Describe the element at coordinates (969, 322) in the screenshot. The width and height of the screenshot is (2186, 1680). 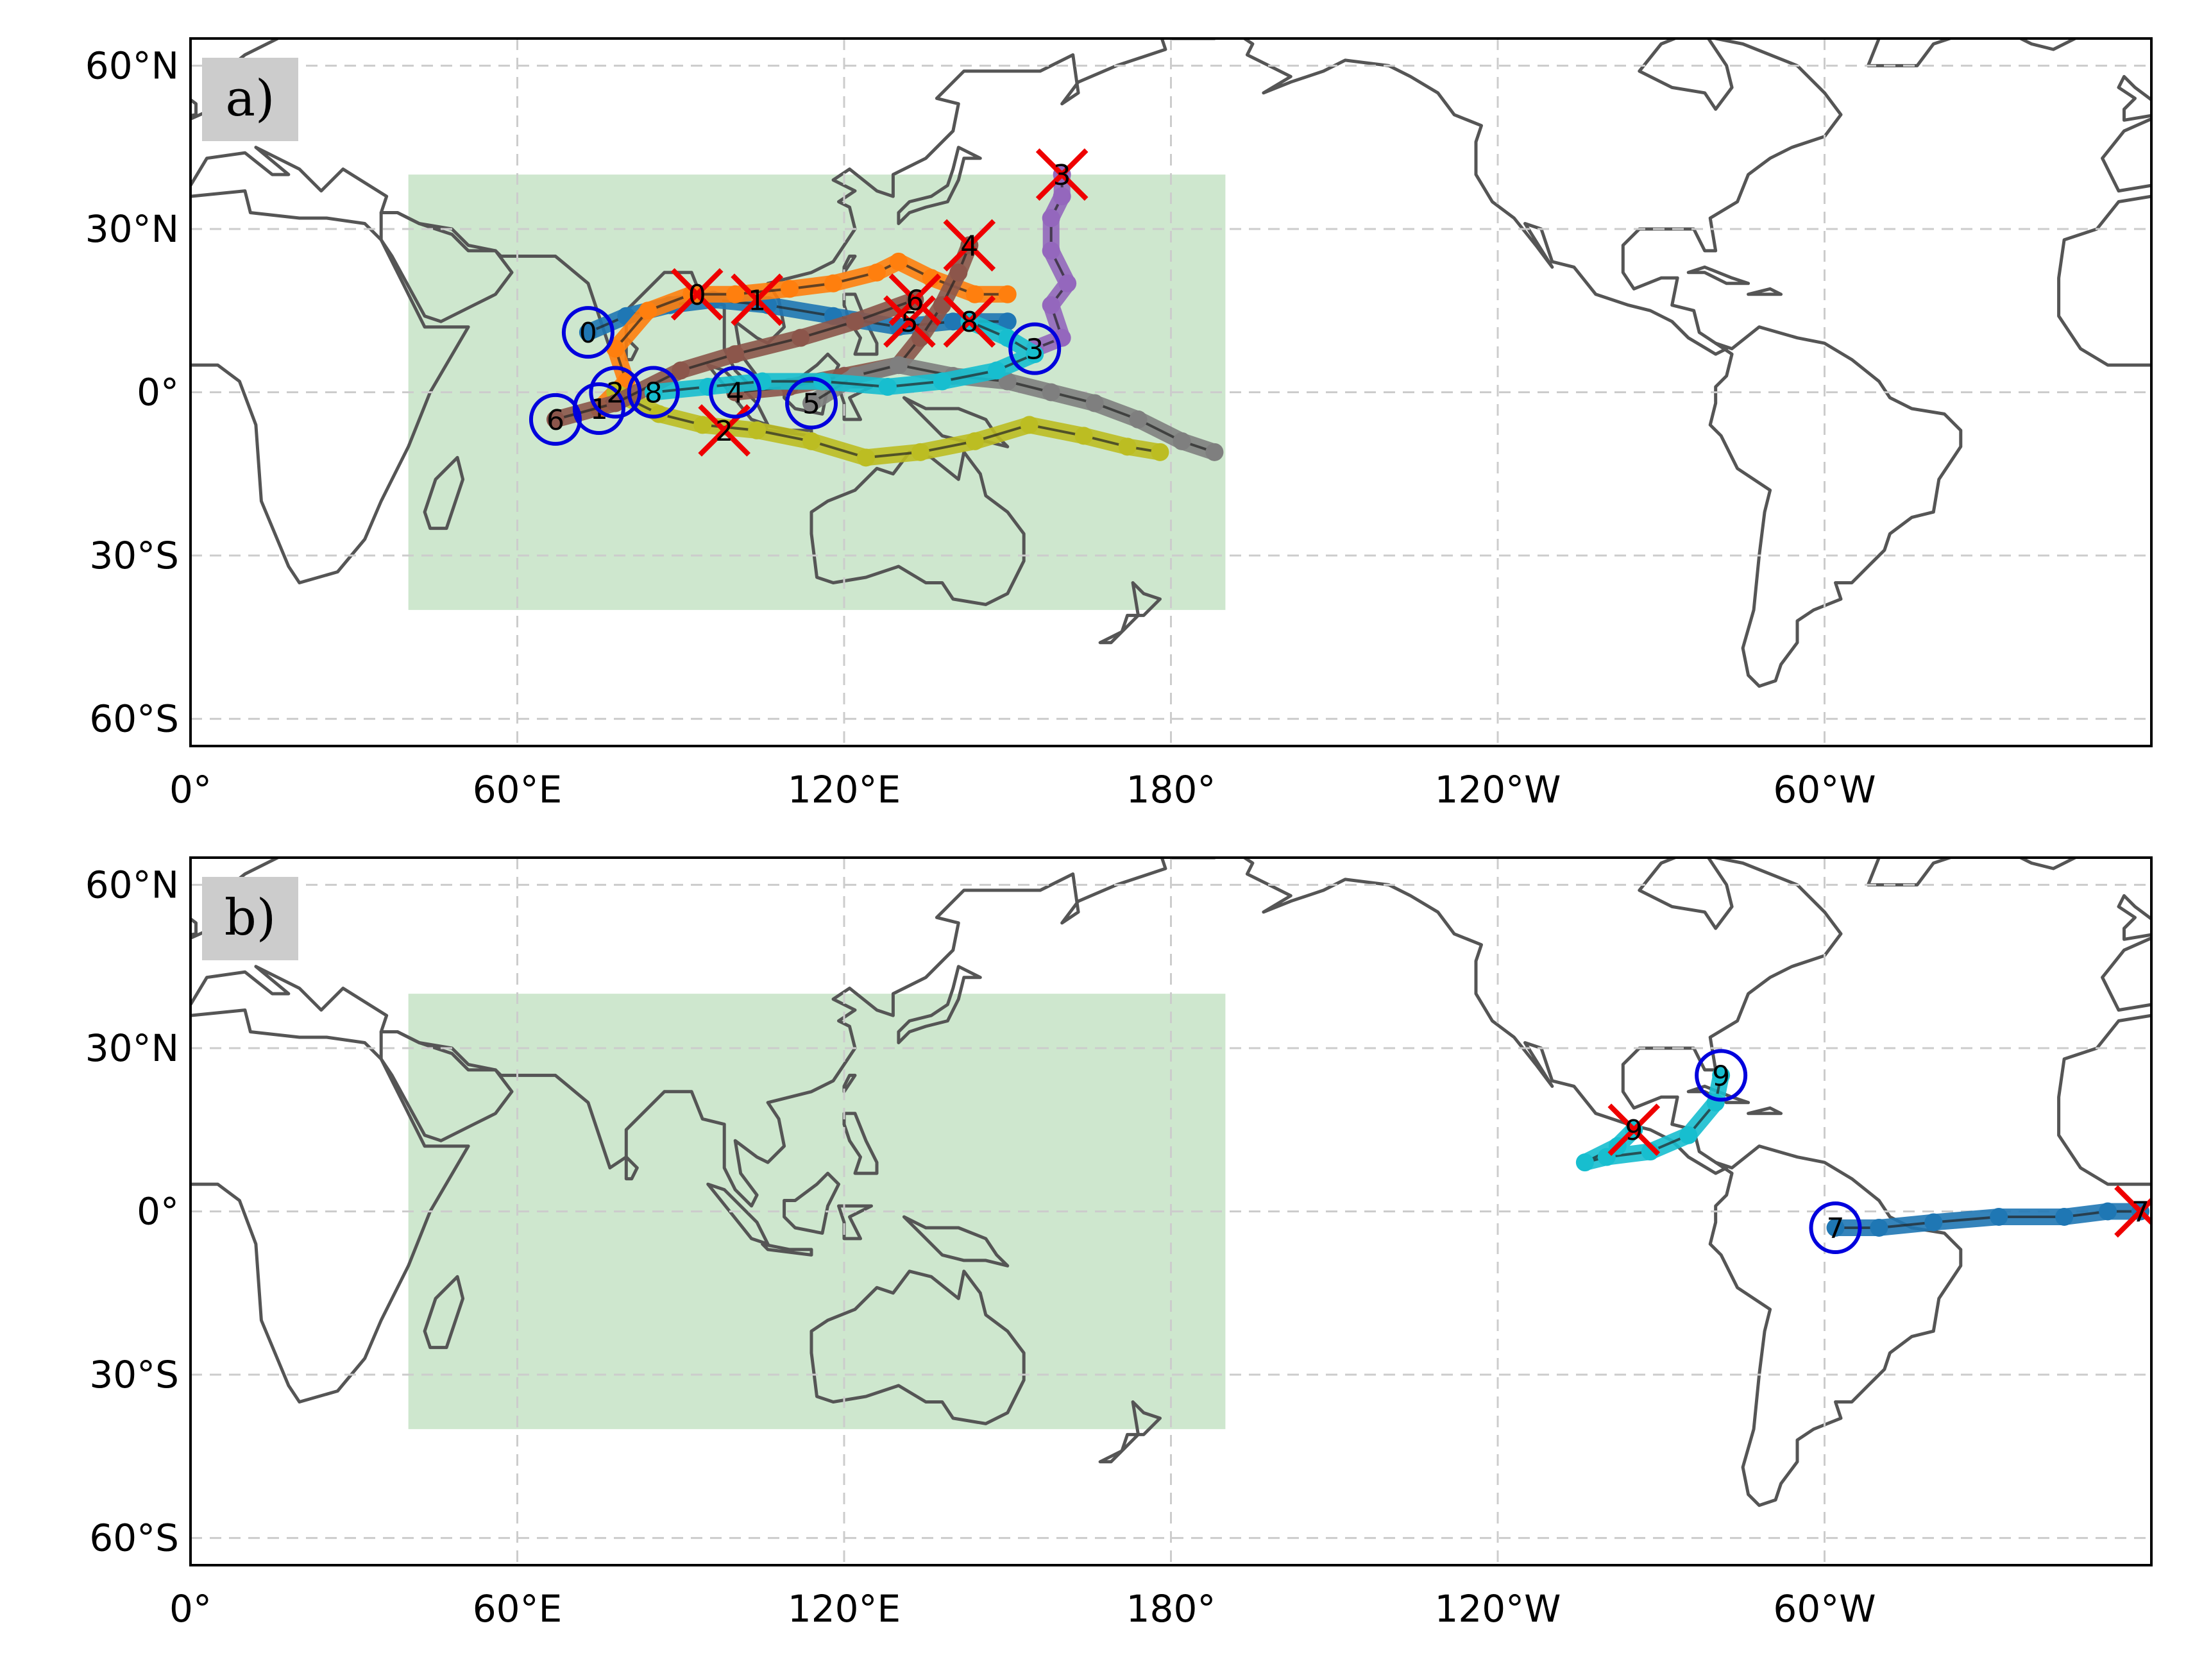
I see `end-label-8: 8` at that location.